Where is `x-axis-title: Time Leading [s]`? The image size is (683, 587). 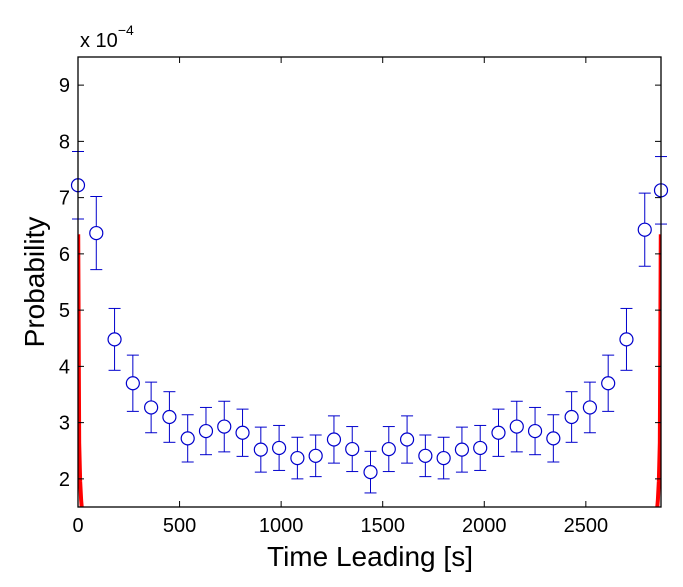 x-axis-title: Time Leading [s] is located at coordinates (370, 556).